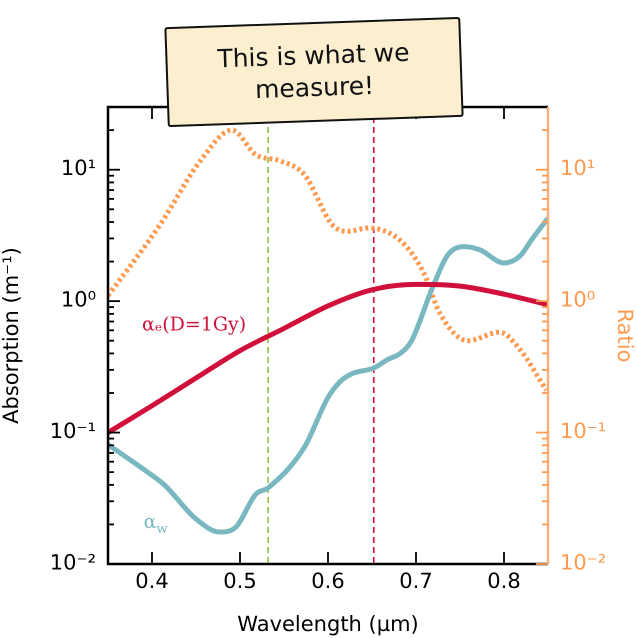 This screenshot has width=636, height=638. What do you see at coordinates (624, 335) in the screenshot?
I see `y2-axis-title: Ratio` at bounding box center [624, 335].